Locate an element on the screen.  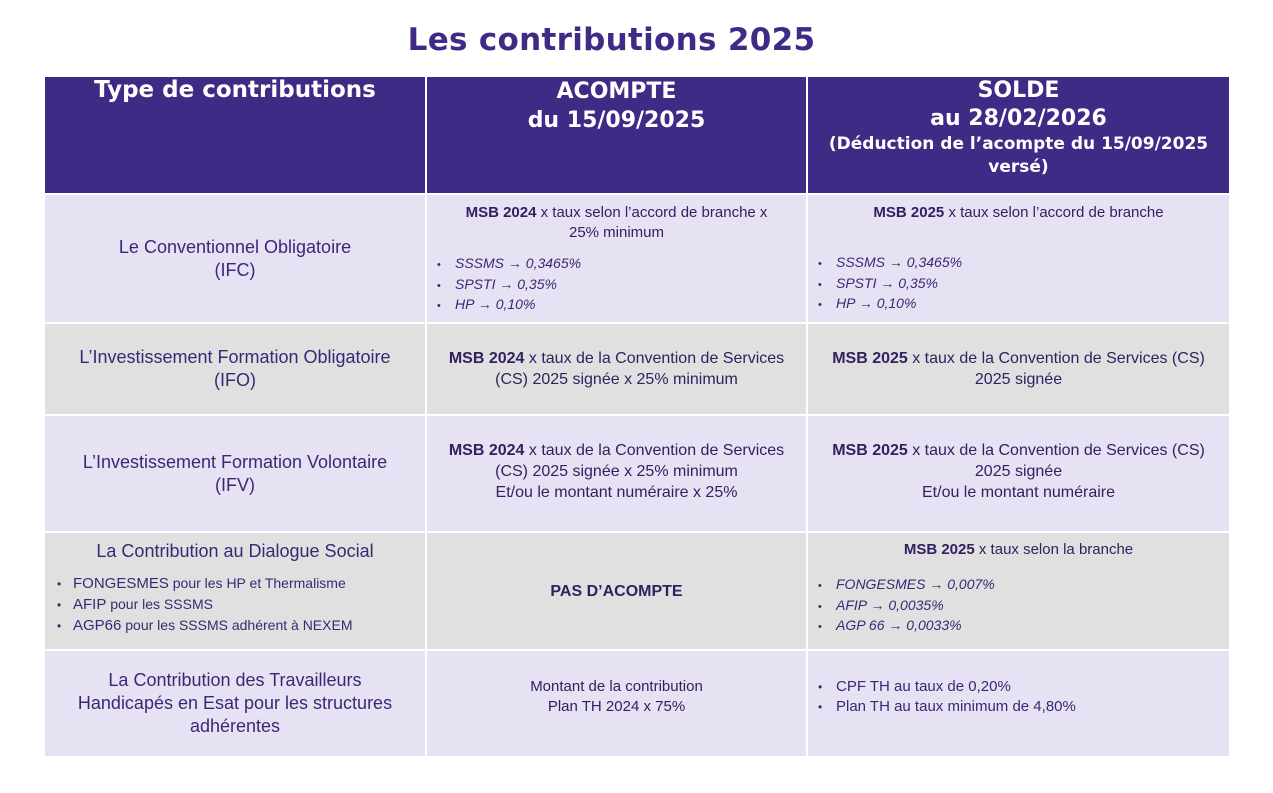
list-item: Plan TH au taux minimum de 4,80% is located at coordinates (1023, 707).